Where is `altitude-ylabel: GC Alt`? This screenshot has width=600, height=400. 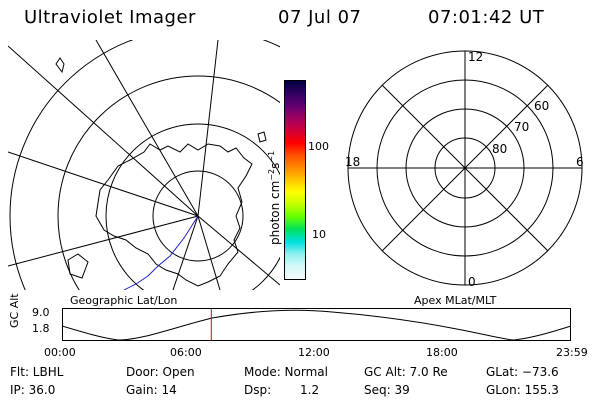
altitude-ylabel: GC Alt is located at coordinates (14, 310).